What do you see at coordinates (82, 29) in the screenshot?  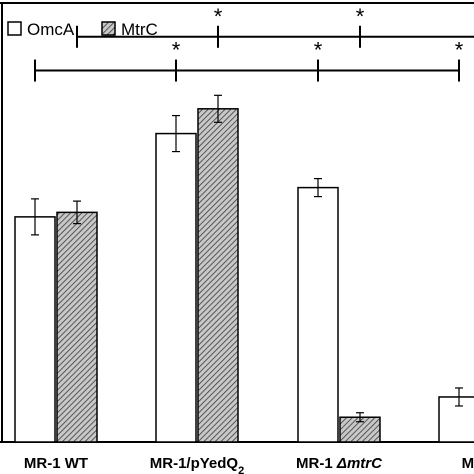 I see `legend: OmcA MtrC` at bounding box center [82, 29].